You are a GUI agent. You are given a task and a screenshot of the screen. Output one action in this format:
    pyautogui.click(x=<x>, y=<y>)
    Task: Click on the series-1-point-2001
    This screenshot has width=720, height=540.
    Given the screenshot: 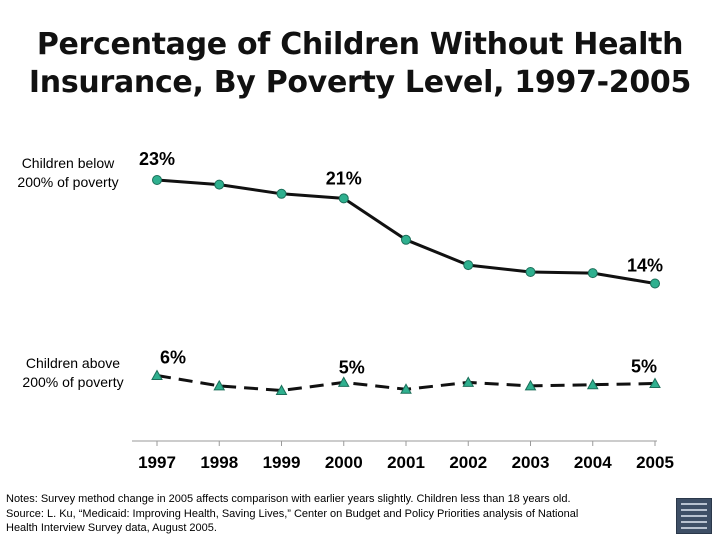 What is the action you would take?
    pyautogui.click(x=406, y=388)
    